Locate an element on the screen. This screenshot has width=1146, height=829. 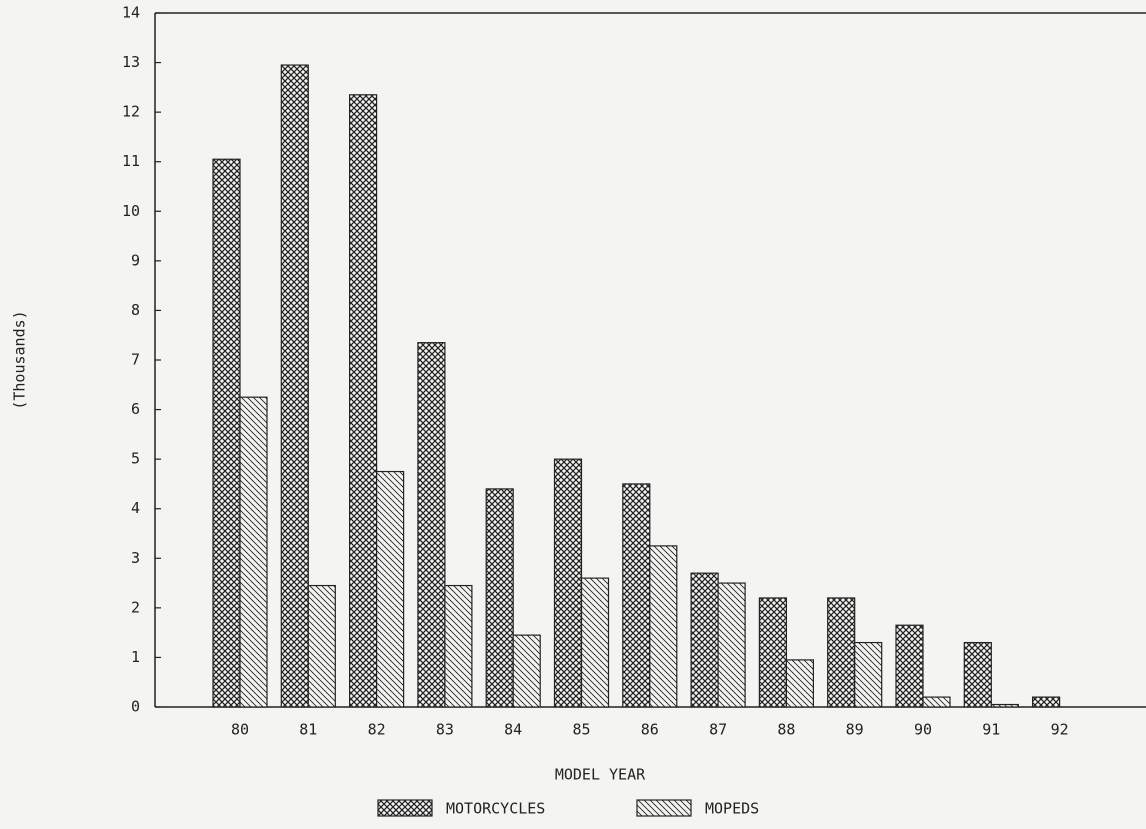
y-tick-label: 2 is located at coordinates (135, 607).